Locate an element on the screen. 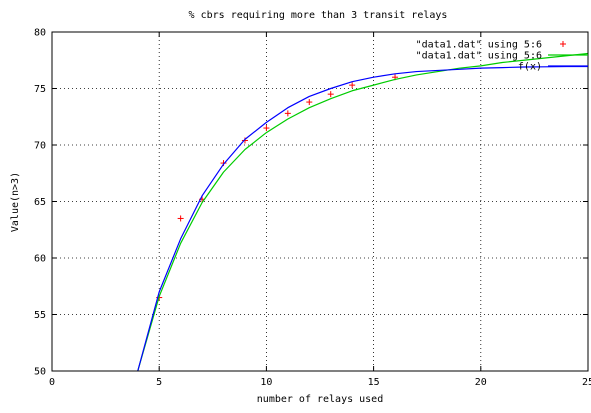 This screenshot has width=591, height=413. x-tick-label: 25 is located at coordinates (586, 382).